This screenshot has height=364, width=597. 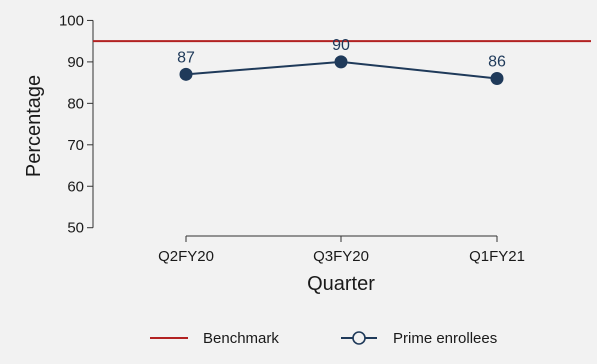 I want to click on data-label: 86, so click(x=497, y=61).